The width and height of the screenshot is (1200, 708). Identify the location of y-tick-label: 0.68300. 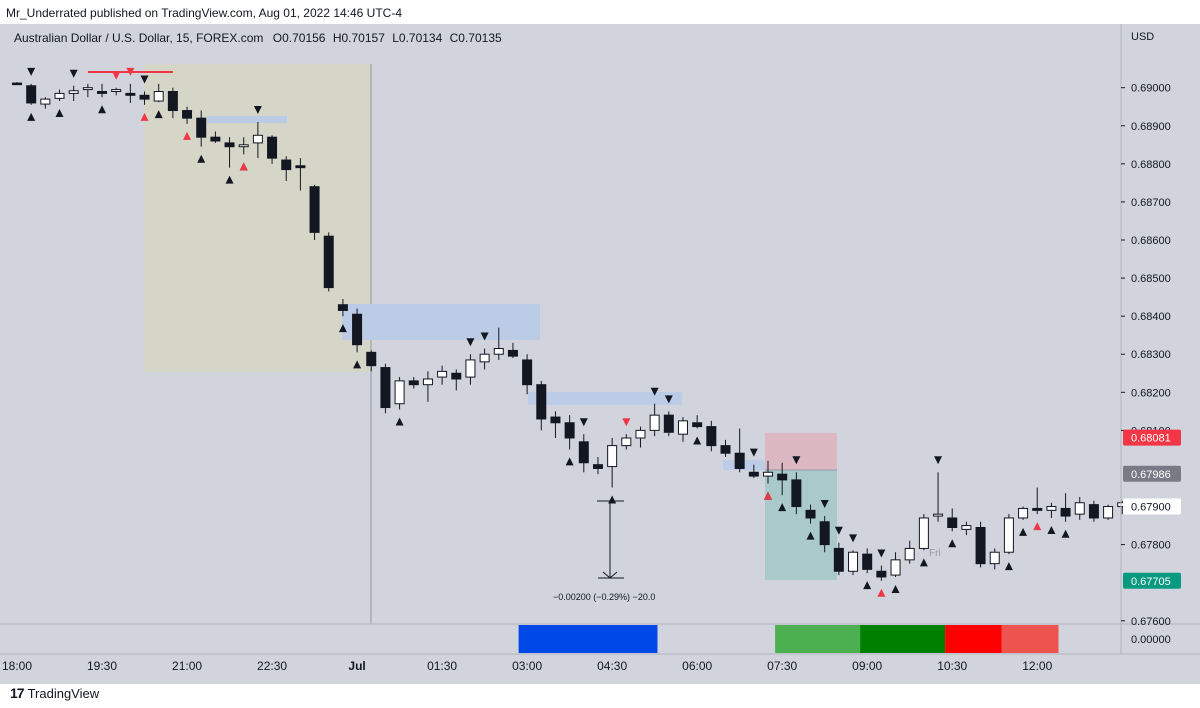
(1151, 355).